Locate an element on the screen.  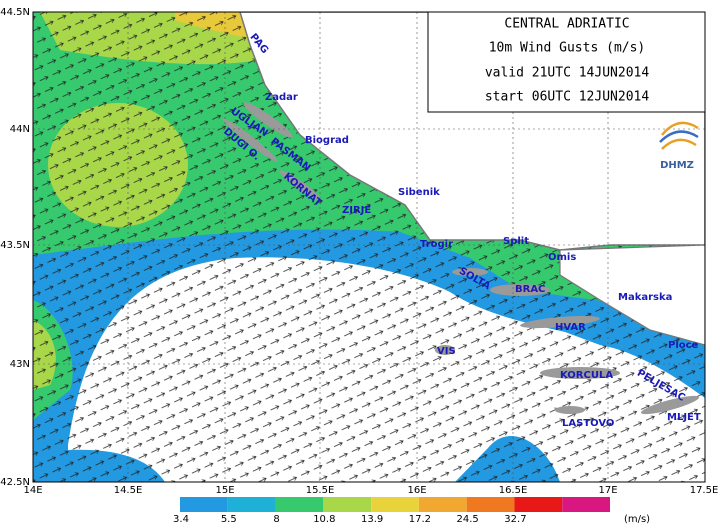
dhmz-logo-icon is located at coordinates (679, 135).